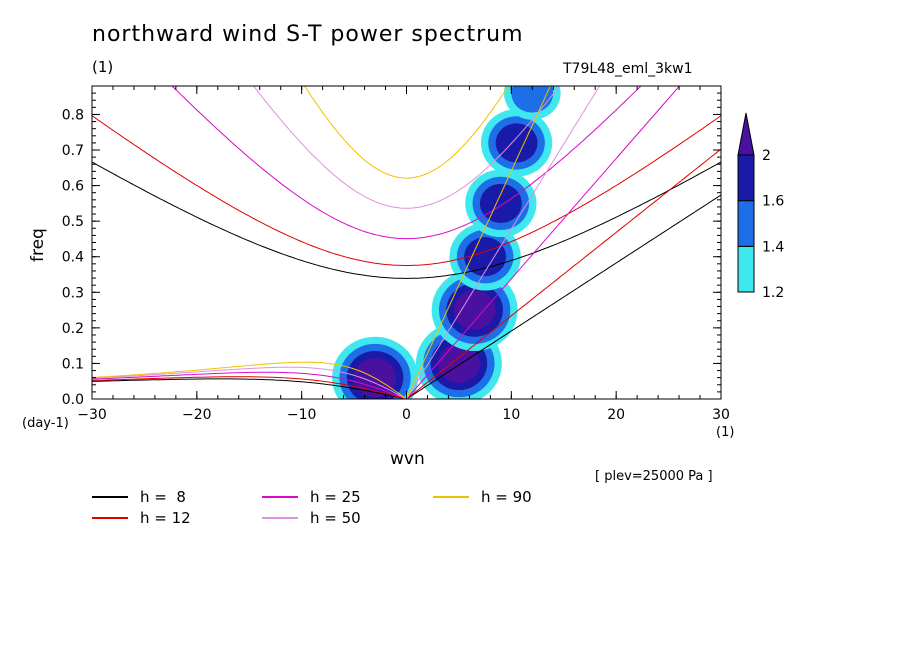 The width and height of the screenshot is (904, 654). What do you see at coordinates (73, 258) in the screenshot?
I see `y-tick-label-4: 0.4` at bounding box center [73, 258].